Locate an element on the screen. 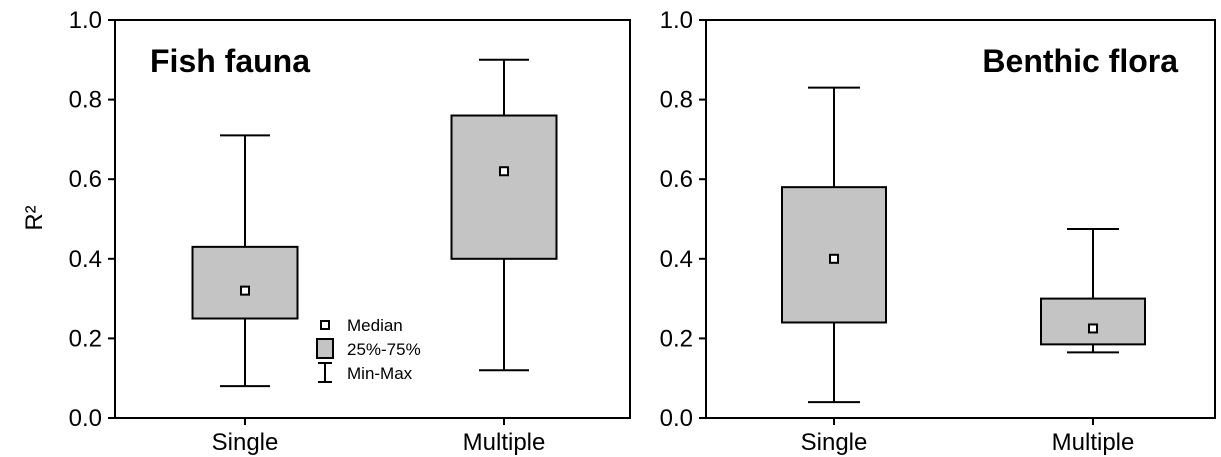 This screenshot has width=1221, height=457. legend: Median 25%-75% Min-Max is located at coordinates (368, 349).